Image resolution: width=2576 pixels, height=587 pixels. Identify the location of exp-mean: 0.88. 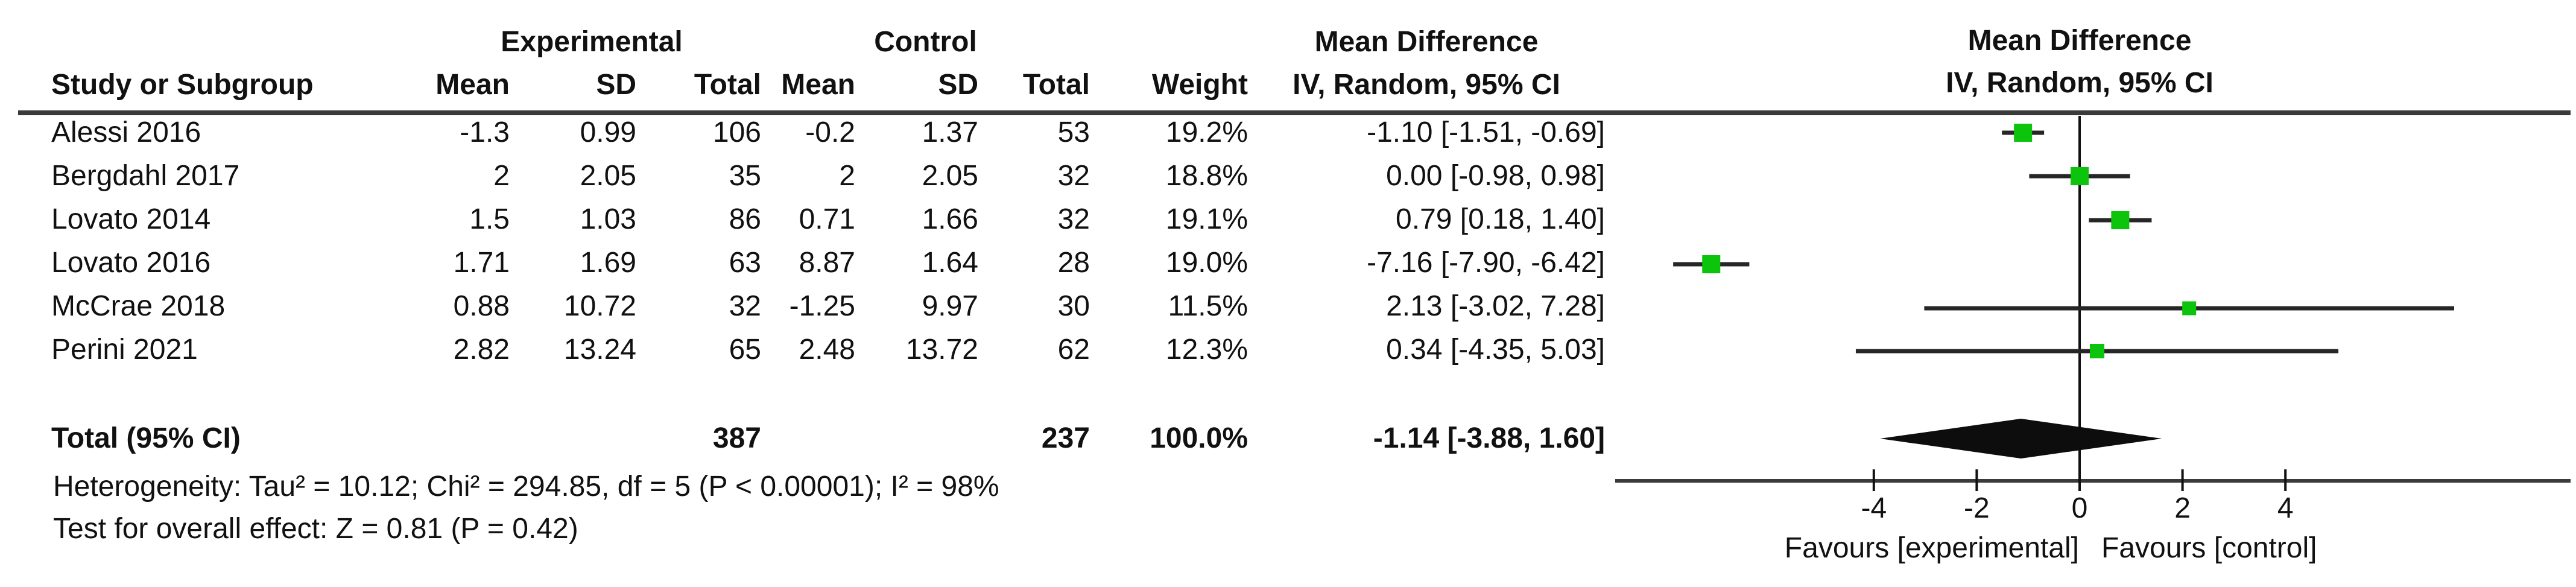
(481, 306).